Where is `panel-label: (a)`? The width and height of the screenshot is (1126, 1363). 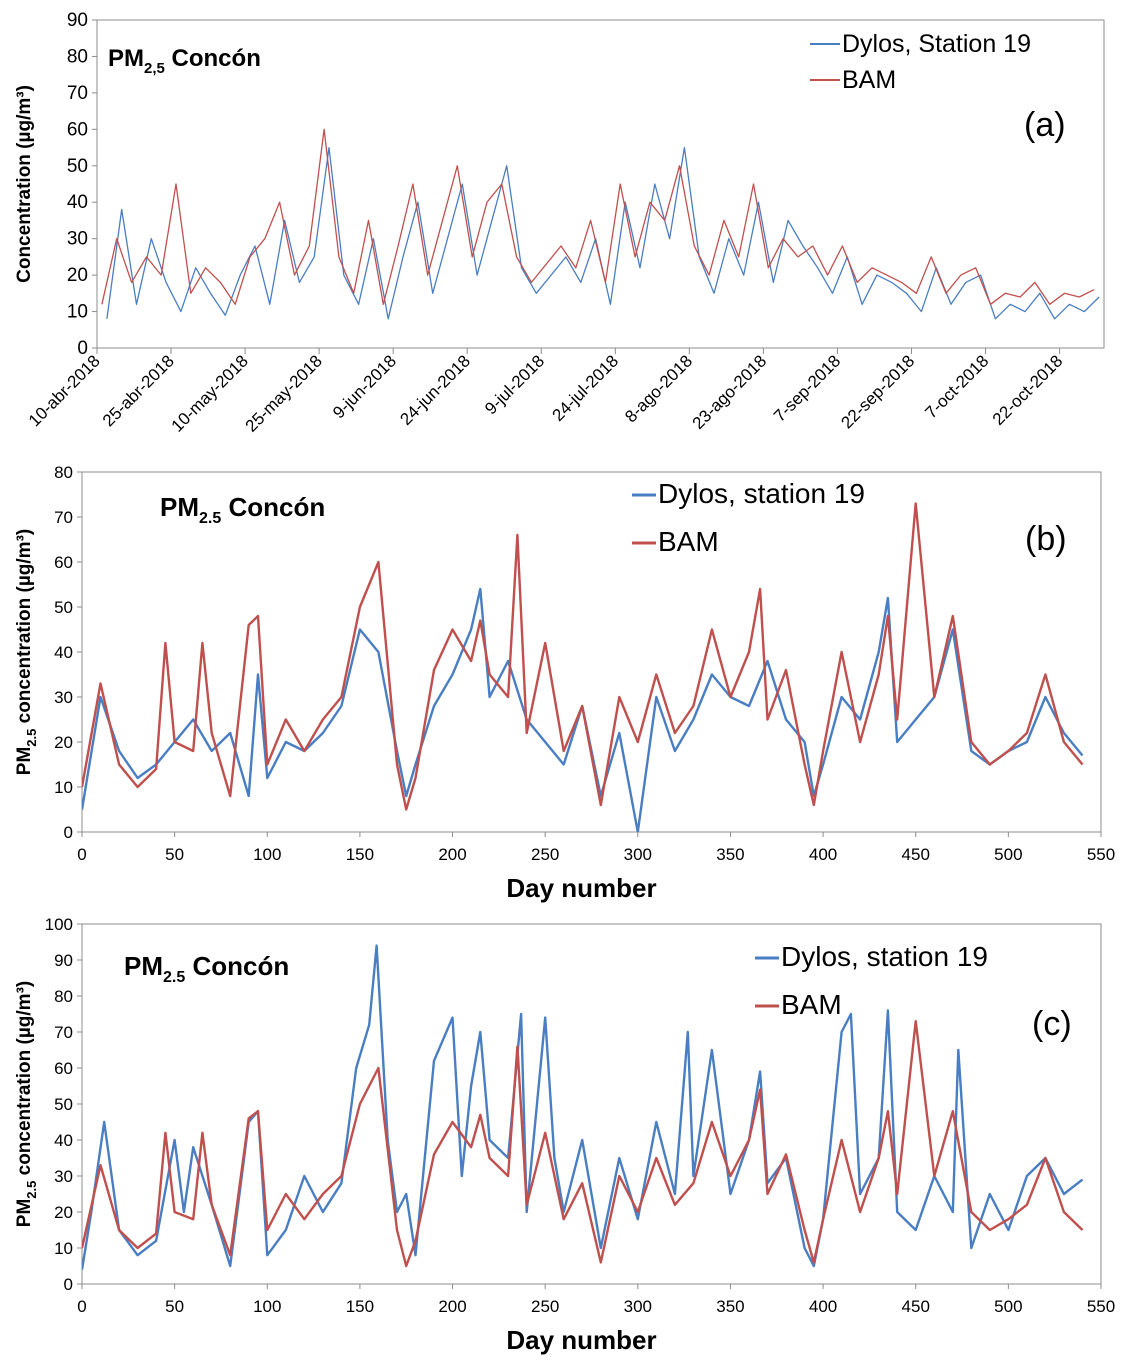 panel-label: (a) is located at coordinates (1045, 125).